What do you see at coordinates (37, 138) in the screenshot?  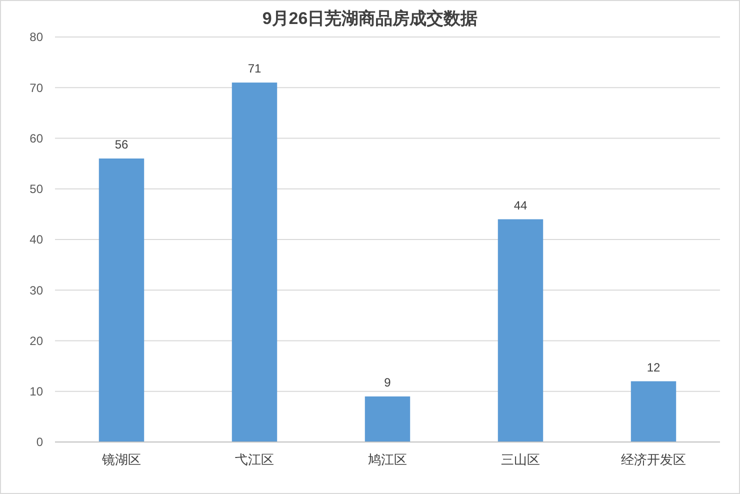 I see `y-tick-label: 60` at bounding box center [37, 138].